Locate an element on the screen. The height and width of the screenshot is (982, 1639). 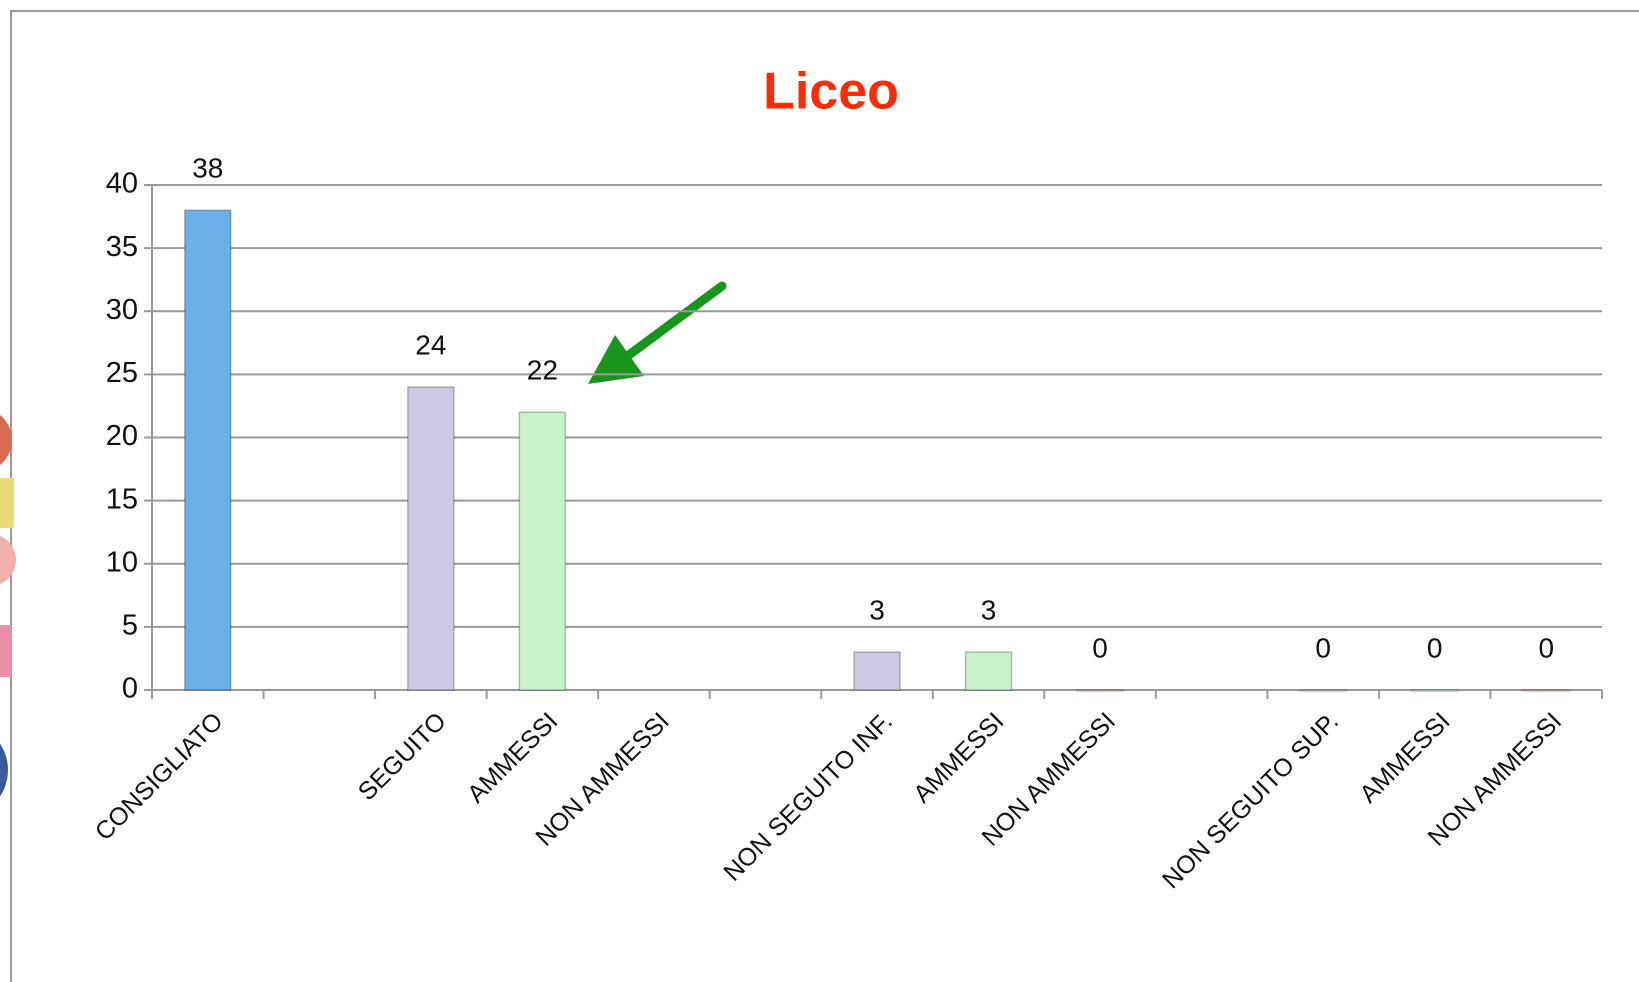
y-tick-label: 40 is located at coordinates (122, 184).